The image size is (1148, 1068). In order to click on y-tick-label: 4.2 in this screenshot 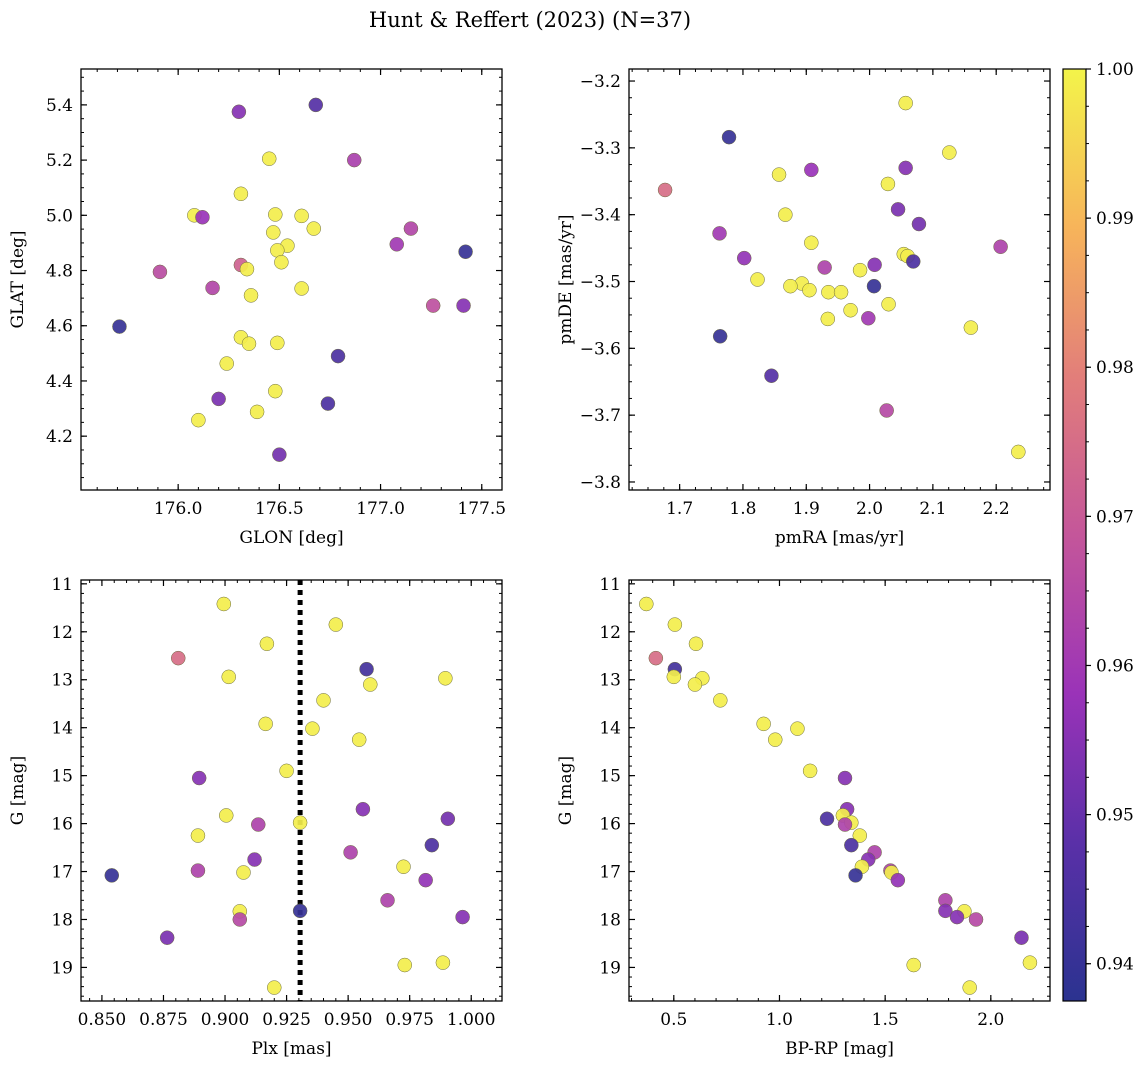, I will do `click(59, 437)`.